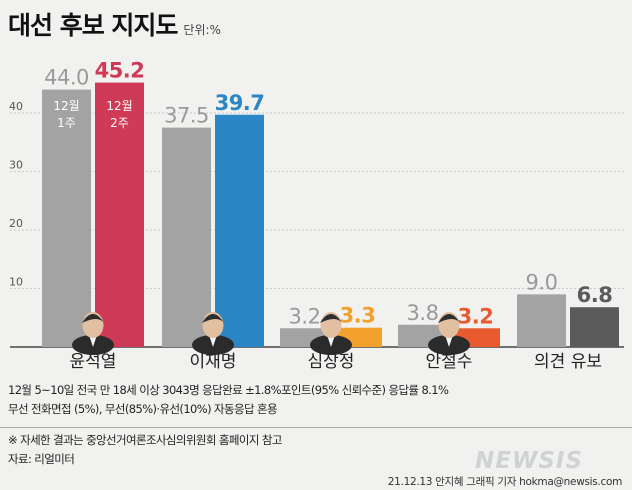  I want to click on candidate-faces, so click(271, 333).